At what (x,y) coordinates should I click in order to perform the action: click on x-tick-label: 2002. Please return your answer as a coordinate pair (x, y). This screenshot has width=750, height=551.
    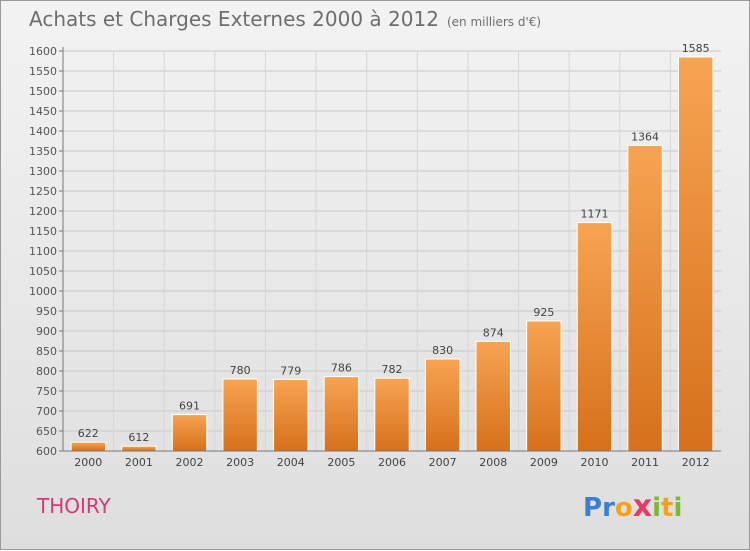
    Looking at the image, I should click on (190, 462).